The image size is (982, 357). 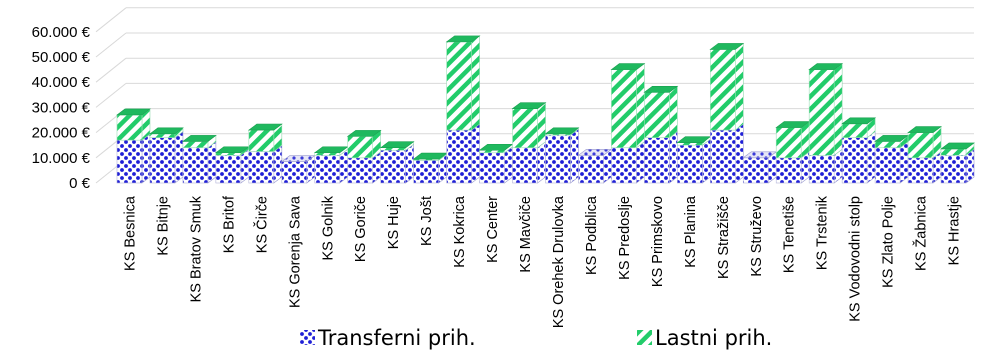 What do you see at coordinates (163, 226) in the screenshot?
I see `category-label: KS Bitnje` at bounding box center [163, 226].